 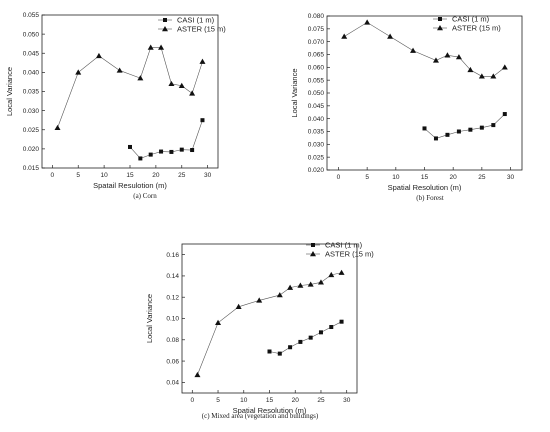 I want to click on y-tick-label: 0.065, so click(x=316, y=55).